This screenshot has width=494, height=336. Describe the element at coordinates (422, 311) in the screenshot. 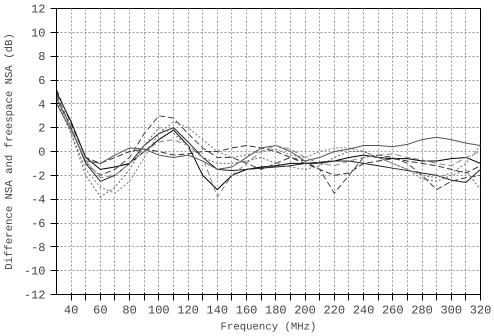

I see `x-tick-label: 280` at that location.